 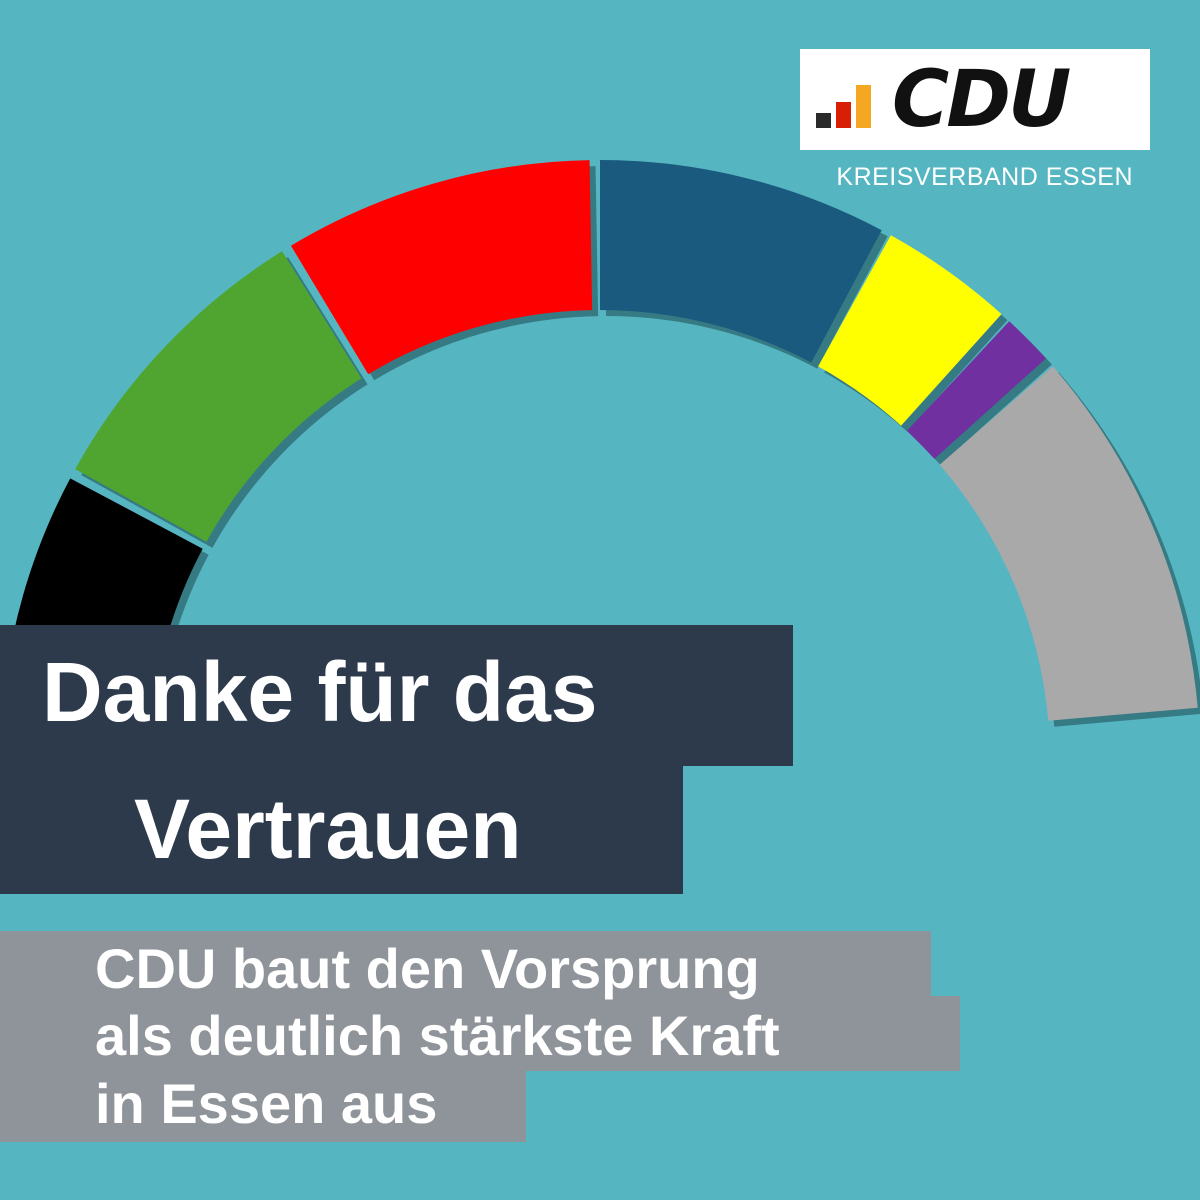 What do you see at coordinates (741, 261) in the screenshot?
I see `blue-segment` at bounding box center [741, 261].